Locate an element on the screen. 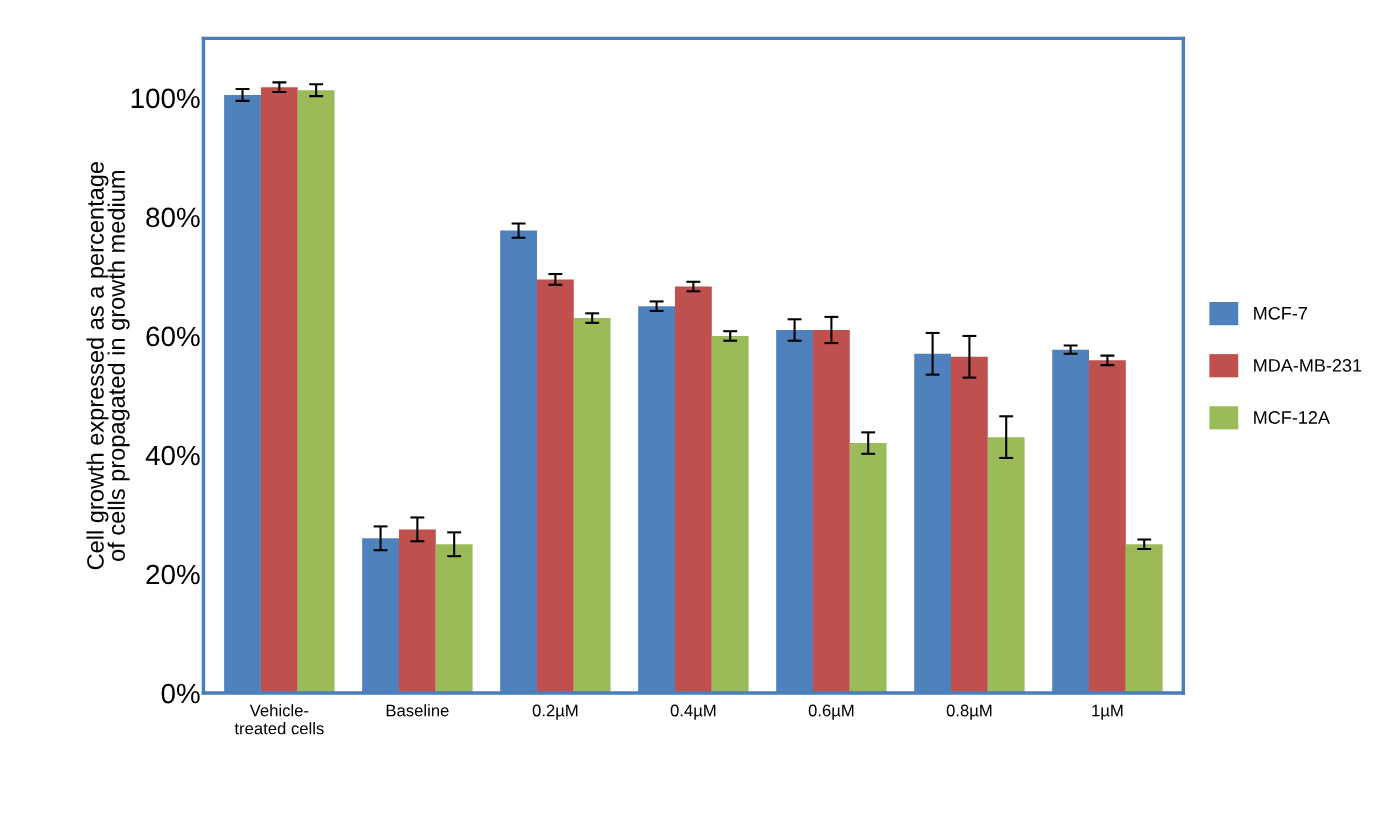  y-tick-label: 0% is located at coordinates (180, 693).